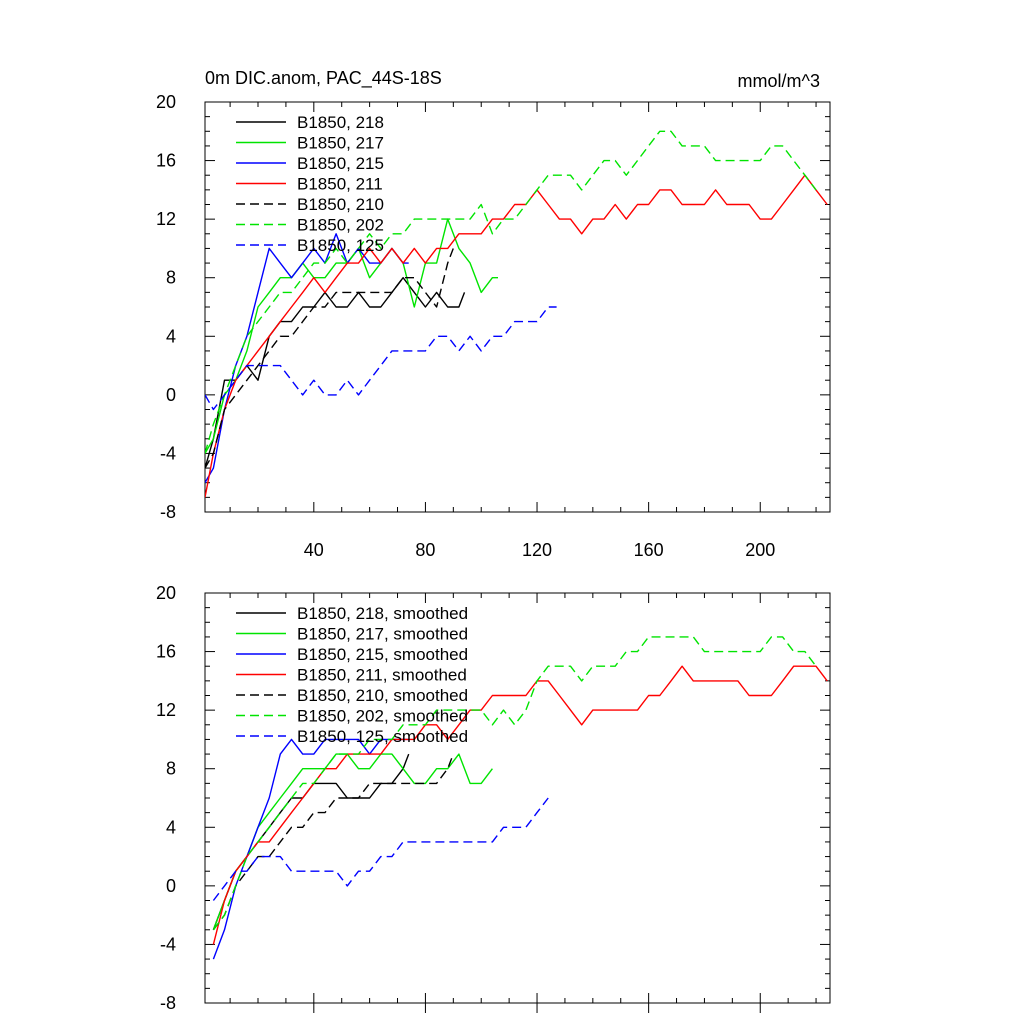  I want to click on legend-label: B1850, 202, so click(340, 225).